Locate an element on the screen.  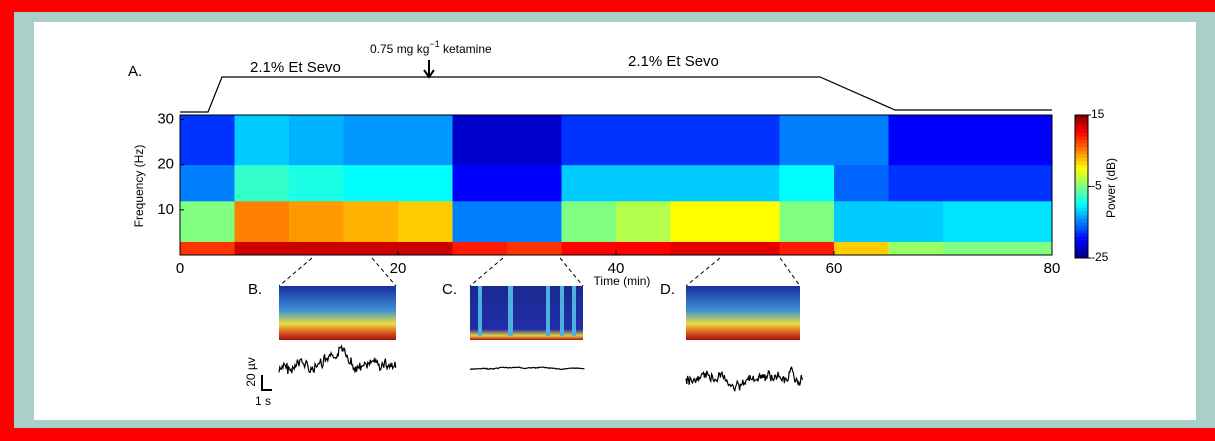
x-tick-label: 0 is located at coordinates (180, 268).